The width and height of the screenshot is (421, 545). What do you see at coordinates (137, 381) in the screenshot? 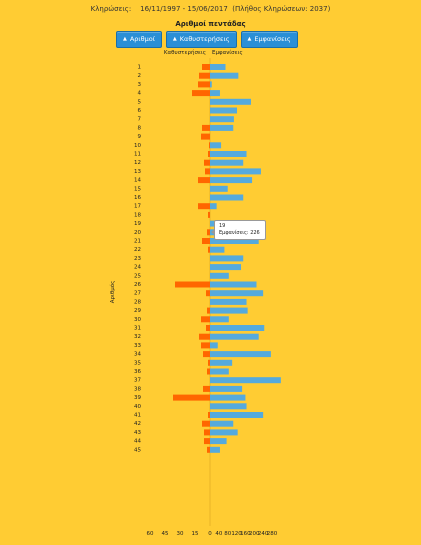
I see `category-label: 37` at bounding box center [137, 381].